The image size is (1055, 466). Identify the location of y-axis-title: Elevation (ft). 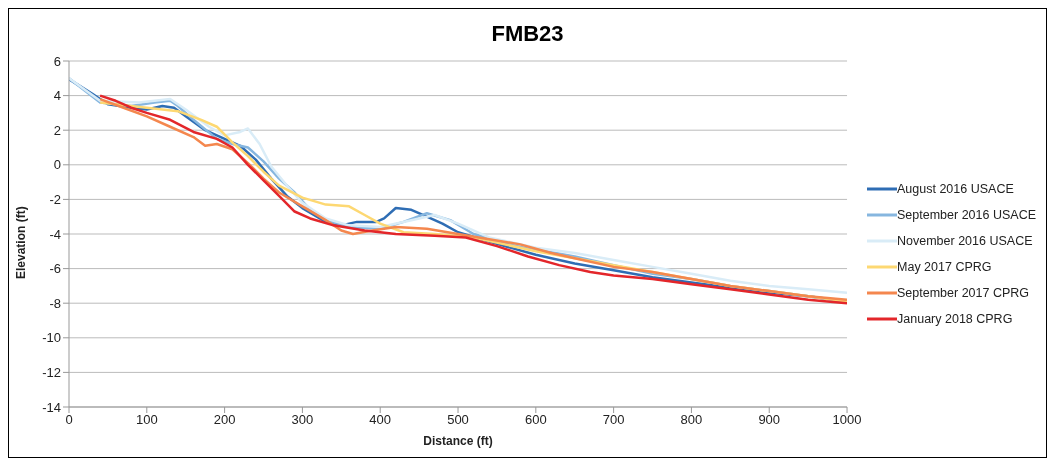
(21, 242).